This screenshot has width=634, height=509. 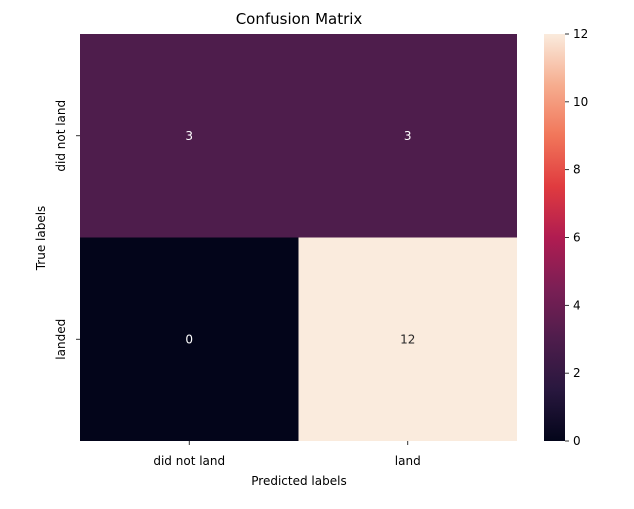 What do you see at coordinates (61, 339) in the screenshot?
I see `y-tick-label: landed` at bounding box center [61, 339].